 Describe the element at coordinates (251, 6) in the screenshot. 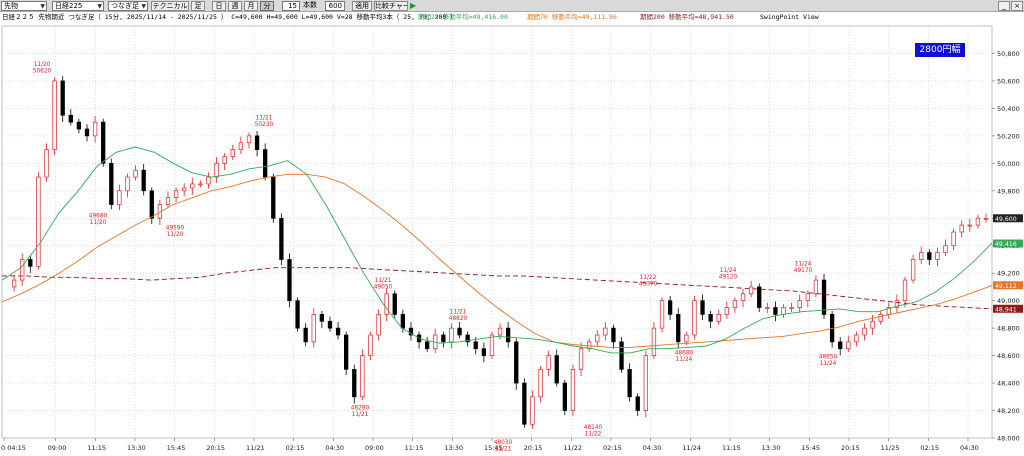

I see `monthly-button: 月` at that location.